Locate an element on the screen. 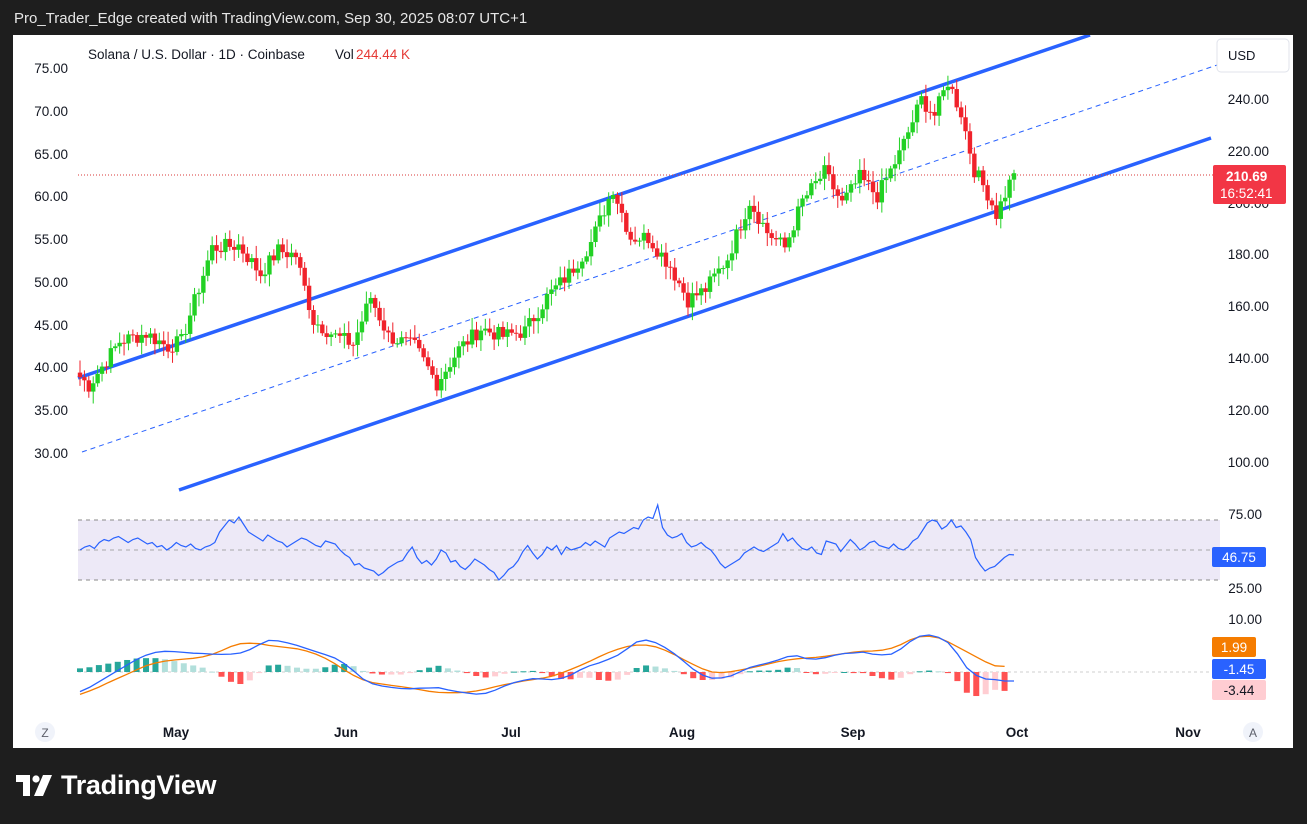  zoom-button: Z is located at coordinates (45, 732).